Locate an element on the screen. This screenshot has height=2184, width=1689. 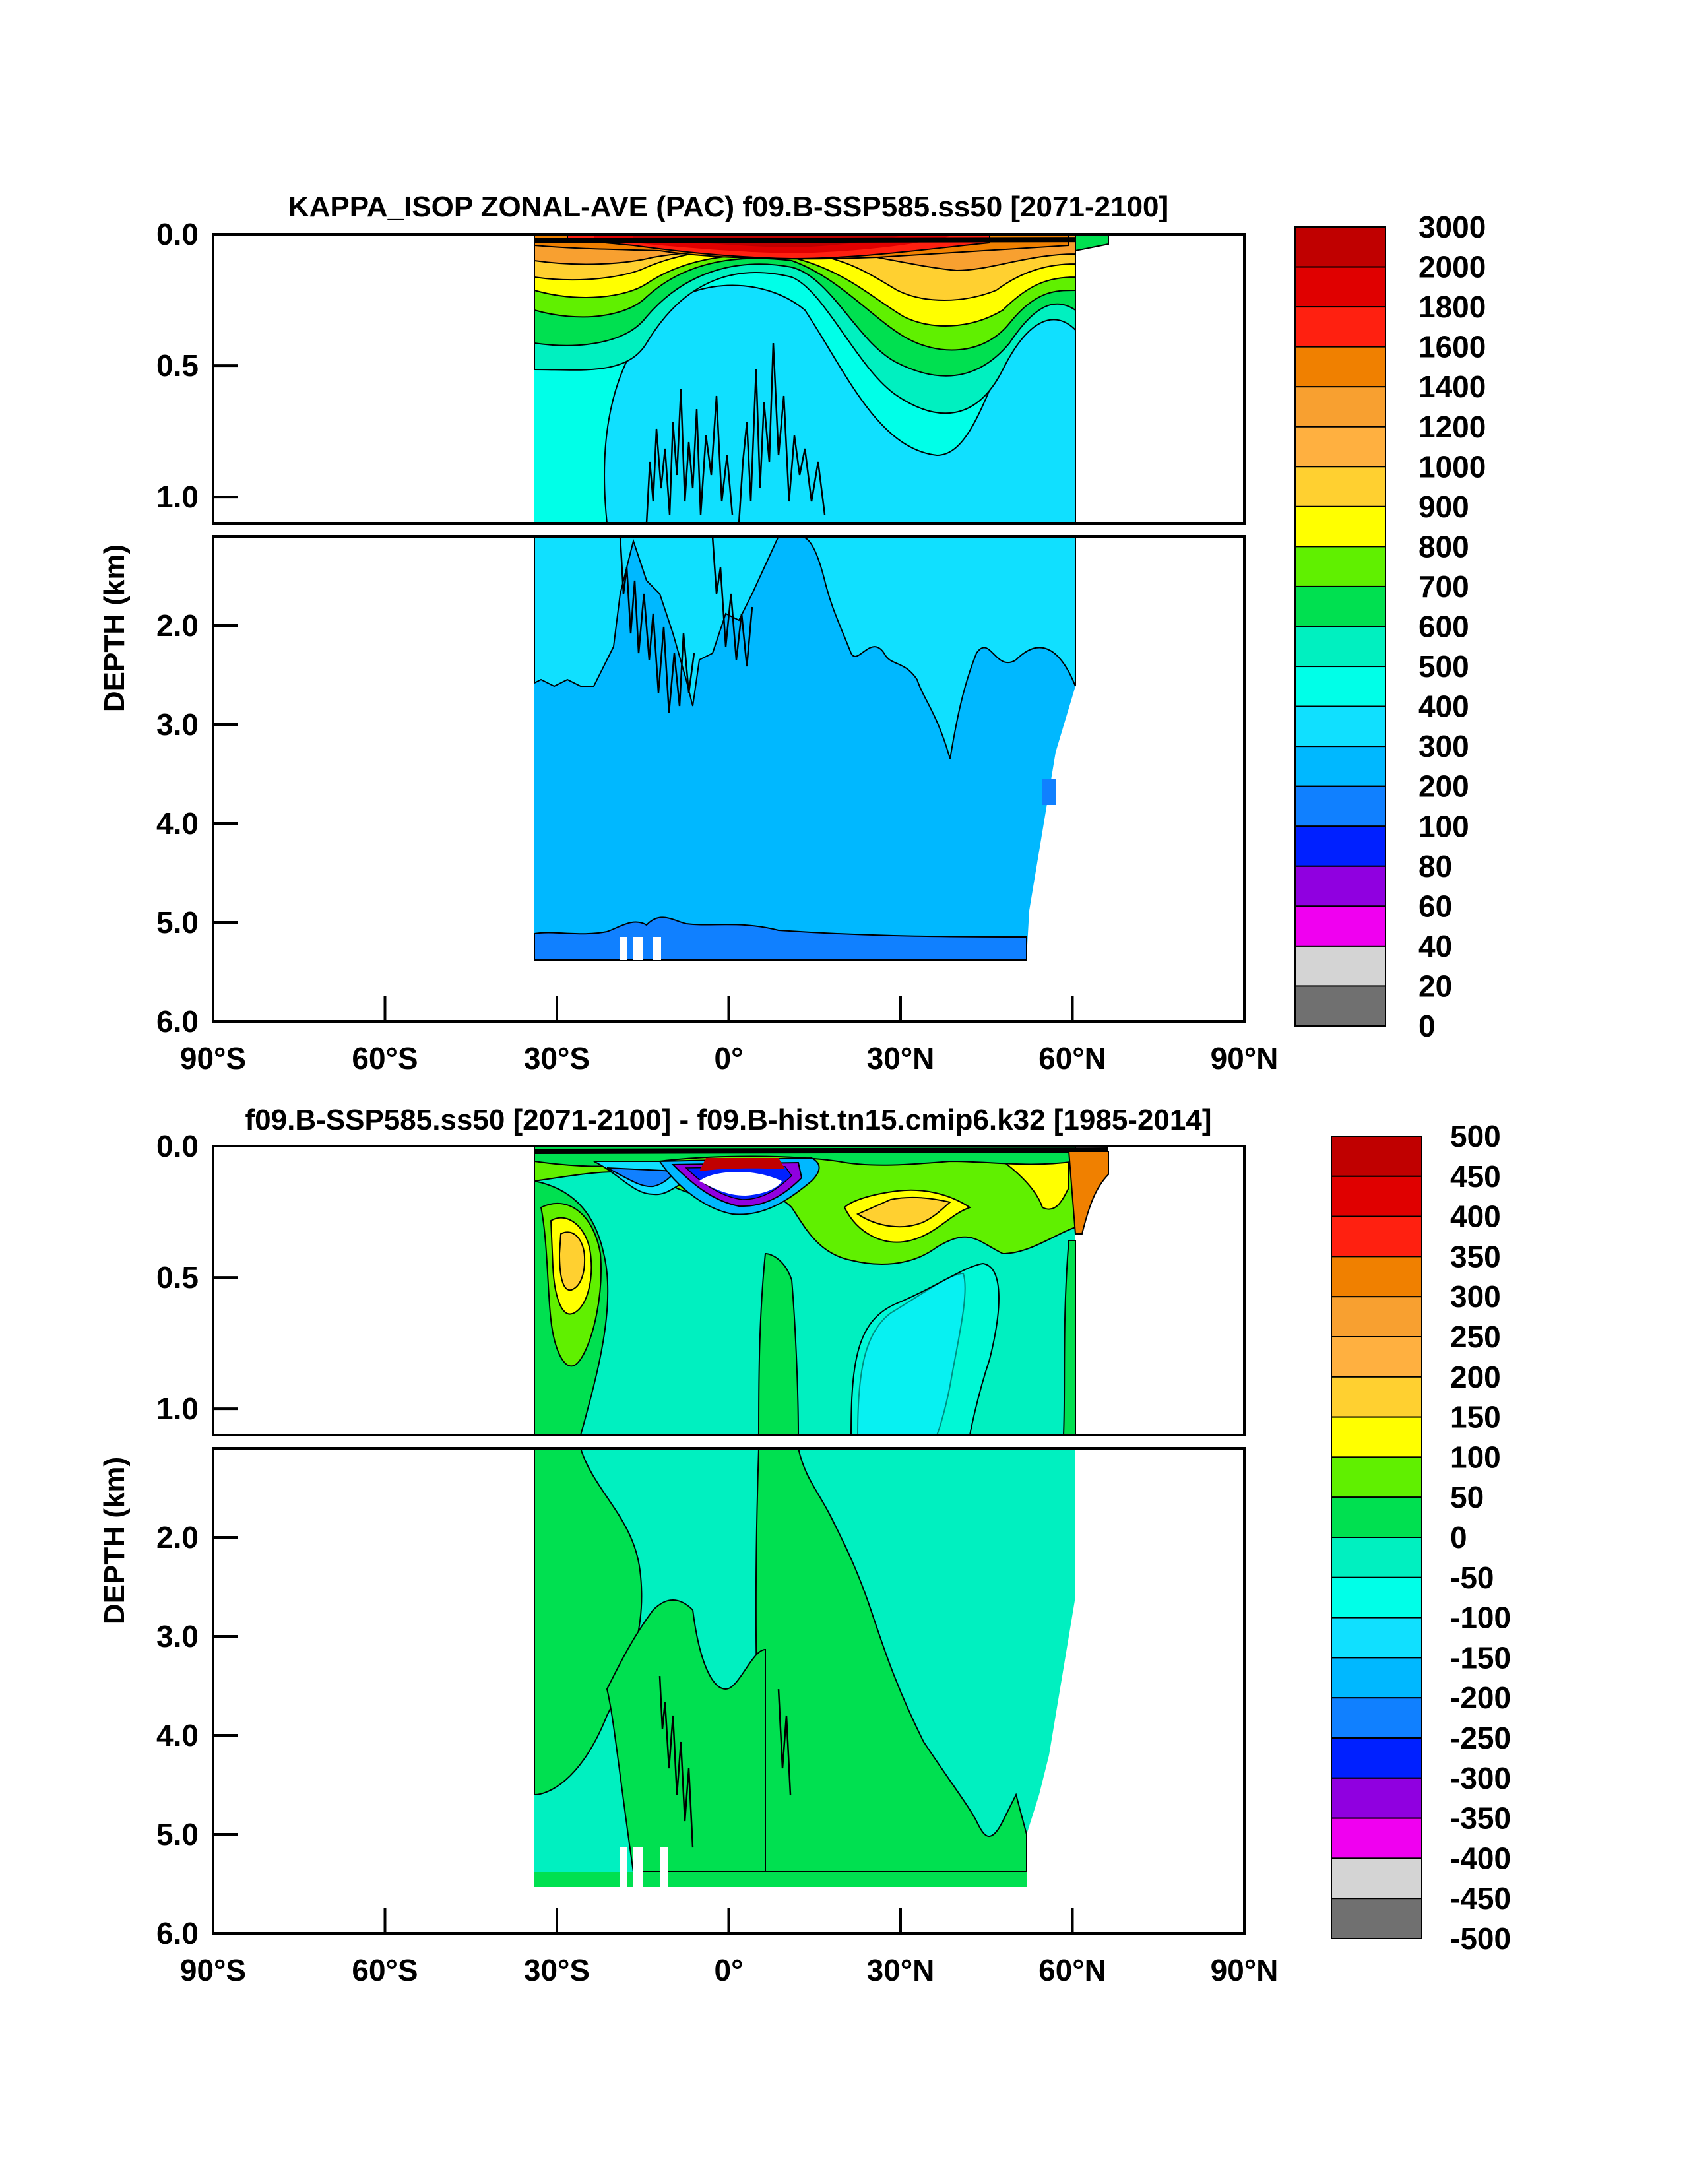
colorbar-label: 1200 is located at coordinates (1452, 427).